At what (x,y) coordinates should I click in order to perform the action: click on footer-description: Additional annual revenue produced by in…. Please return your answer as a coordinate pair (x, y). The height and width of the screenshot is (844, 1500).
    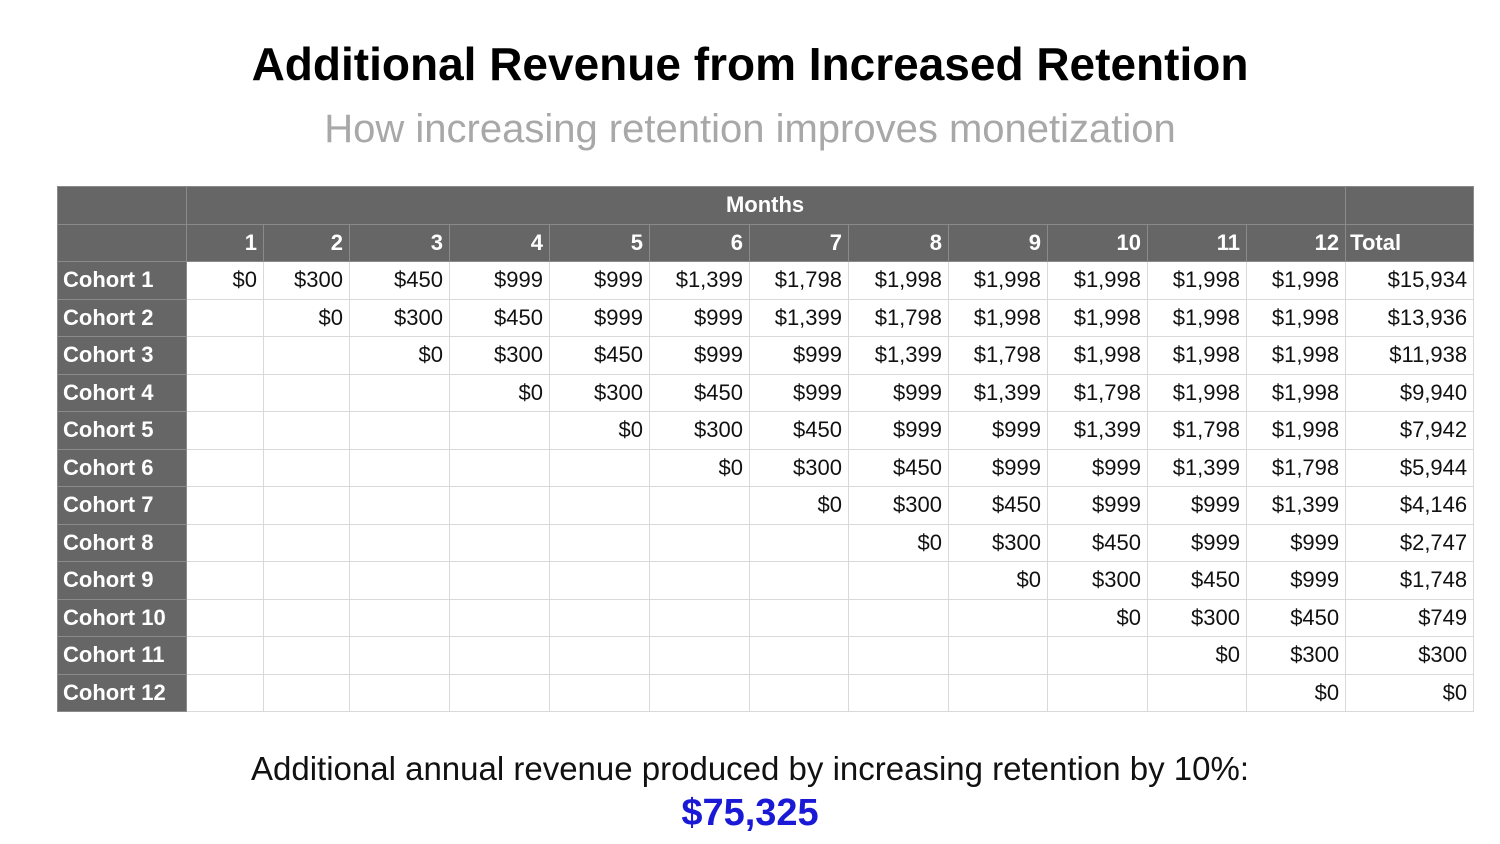
    Looking at the image, I should click on (749, 768).